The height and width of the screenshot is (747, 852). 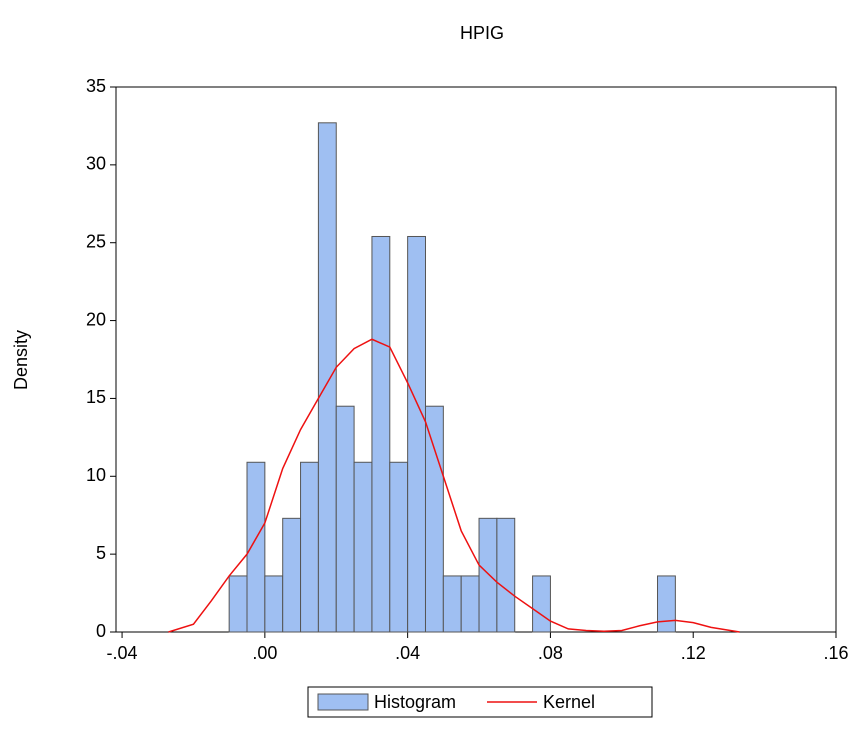 What do you see at coordinates (550, 653) in the screenshot?
I see `x-tick-label: .08` at bounding box center [550, 653].